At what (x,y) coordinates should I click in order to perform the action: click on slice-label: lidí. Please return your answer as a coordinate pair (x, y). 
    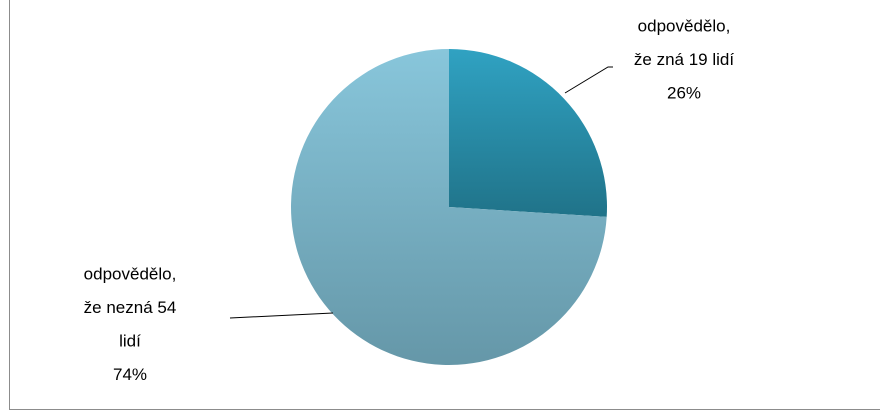
    Looking at the image, I should click on (130, 340).